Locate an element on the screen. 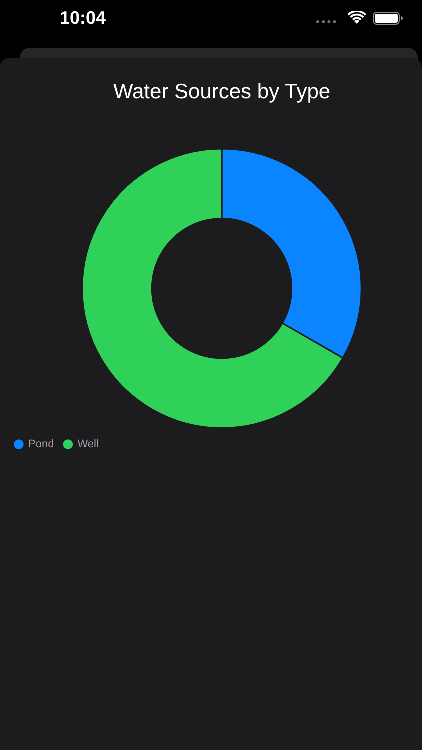 This screenshot has height=750, width=422. text: 10:04 is located at coordinates (83, 18).